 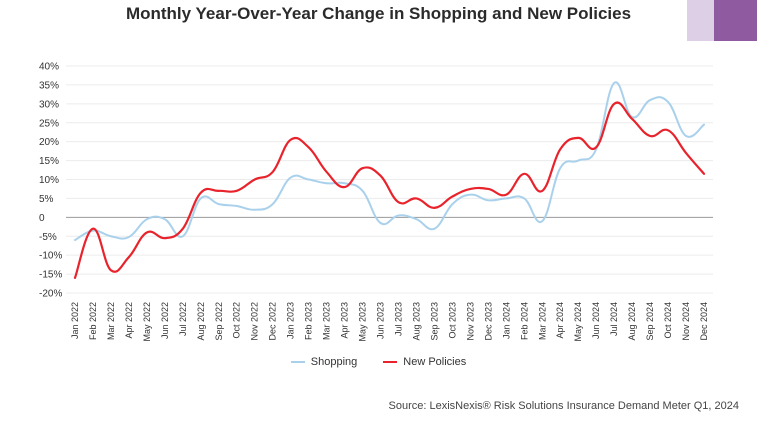 I want to click on x-tick-label: Sep 2024, so click(x=650, y=321).